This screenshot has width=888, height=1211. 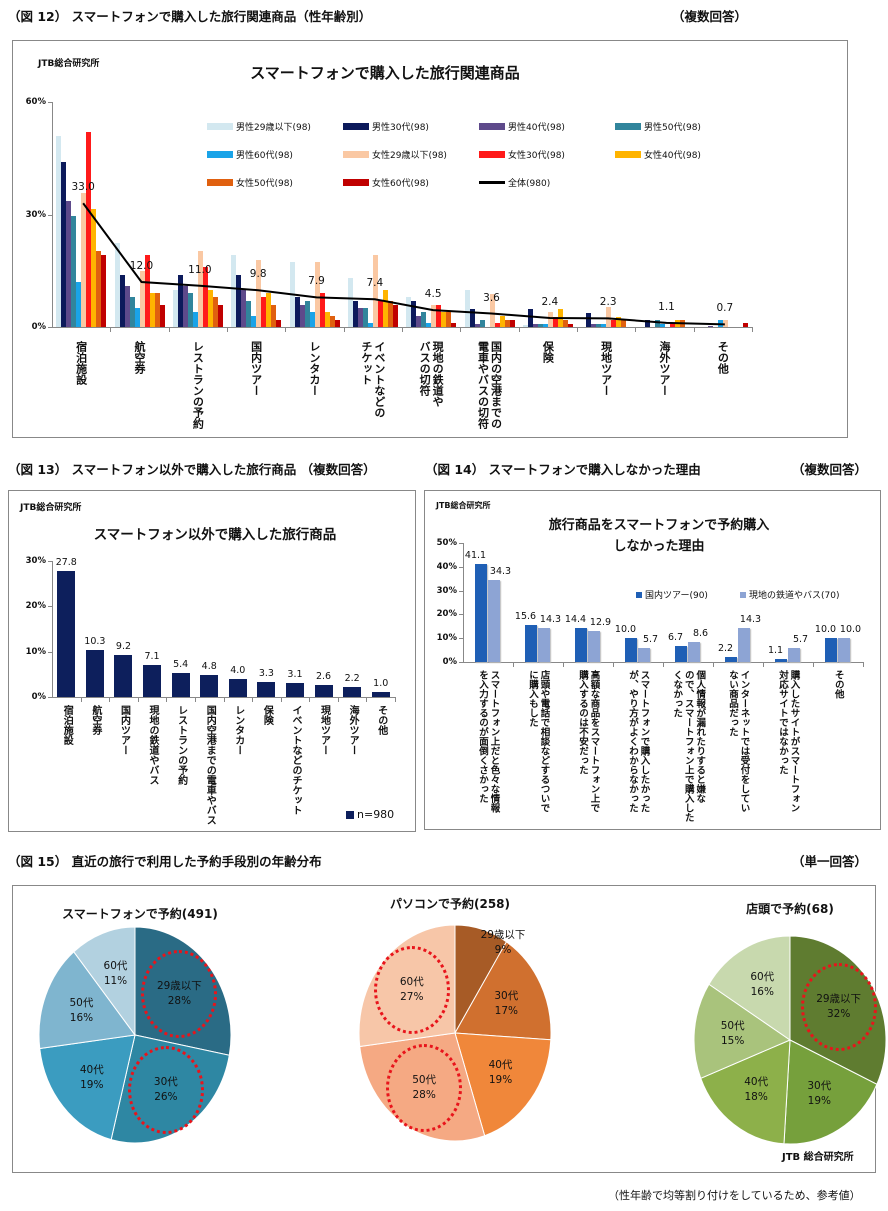 What do you see at coordinates (529, 184) in the screenshot?
I see `fig12-legend-label: 全体(980)` at bounding box center [529, 184].